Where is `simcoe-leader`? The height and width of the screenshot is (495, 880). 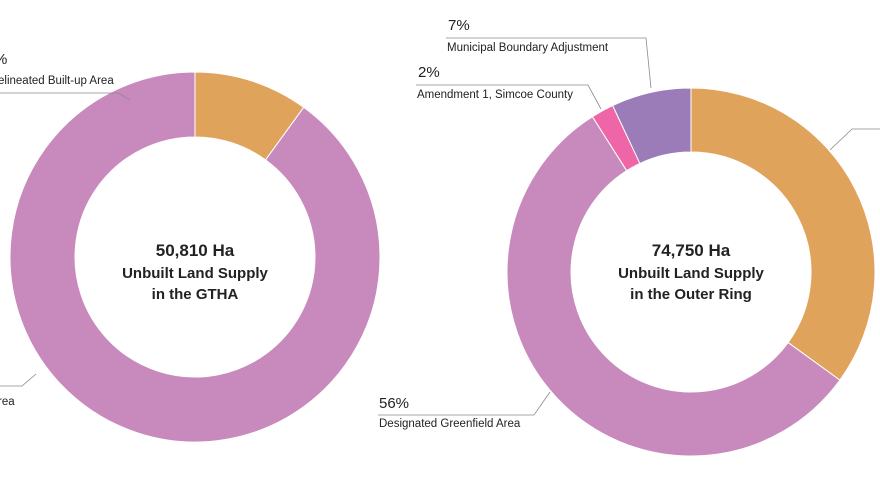
simcoe-leader is located at coordinates (509, 97).